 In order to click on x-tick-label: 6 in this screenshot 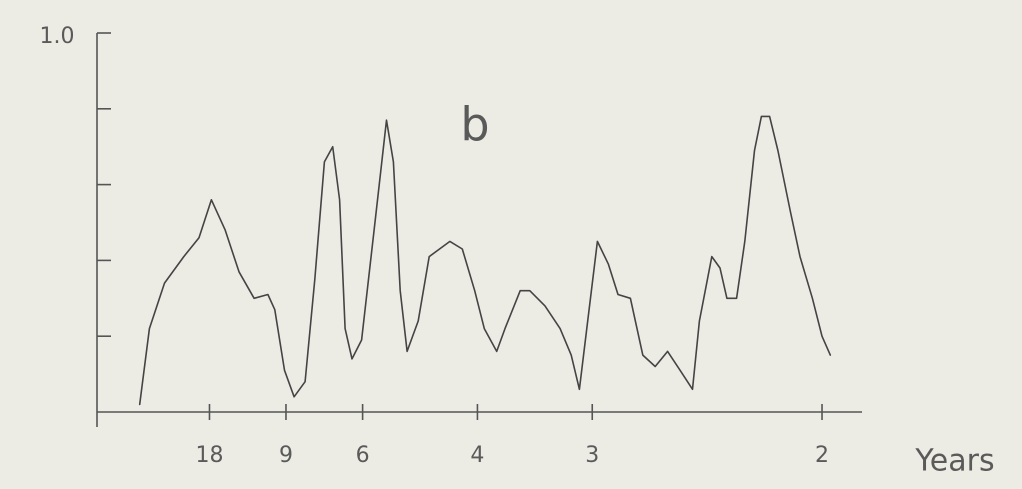, I will do `click(363, 455)`.